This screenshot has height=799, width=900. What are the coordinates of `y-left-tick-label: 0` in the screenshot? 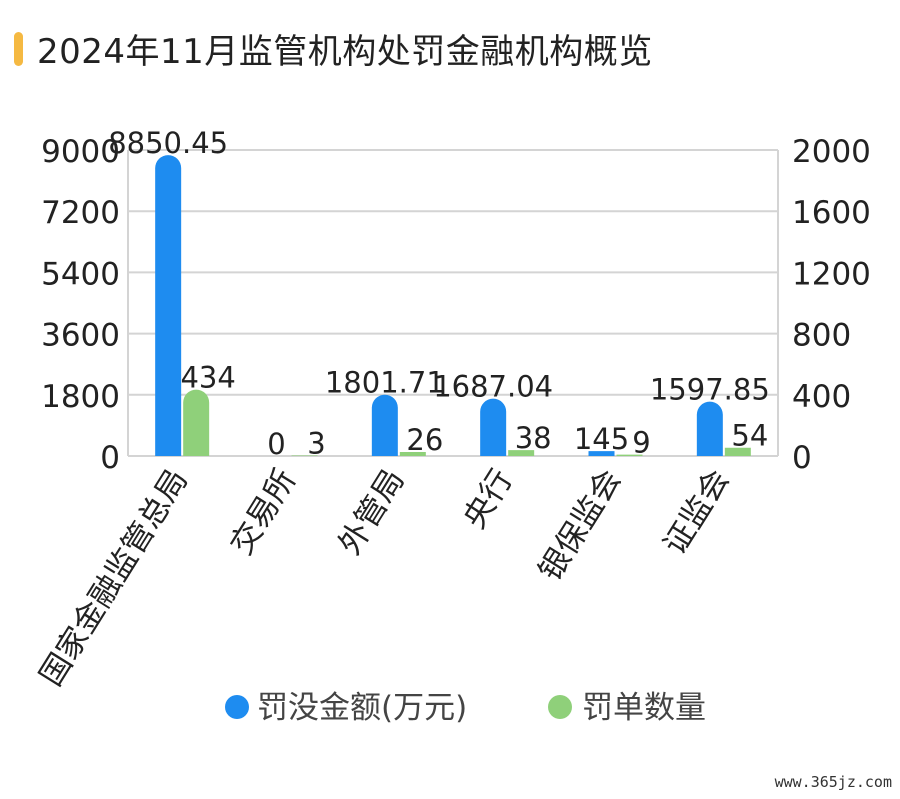 It's located at (110, 458).